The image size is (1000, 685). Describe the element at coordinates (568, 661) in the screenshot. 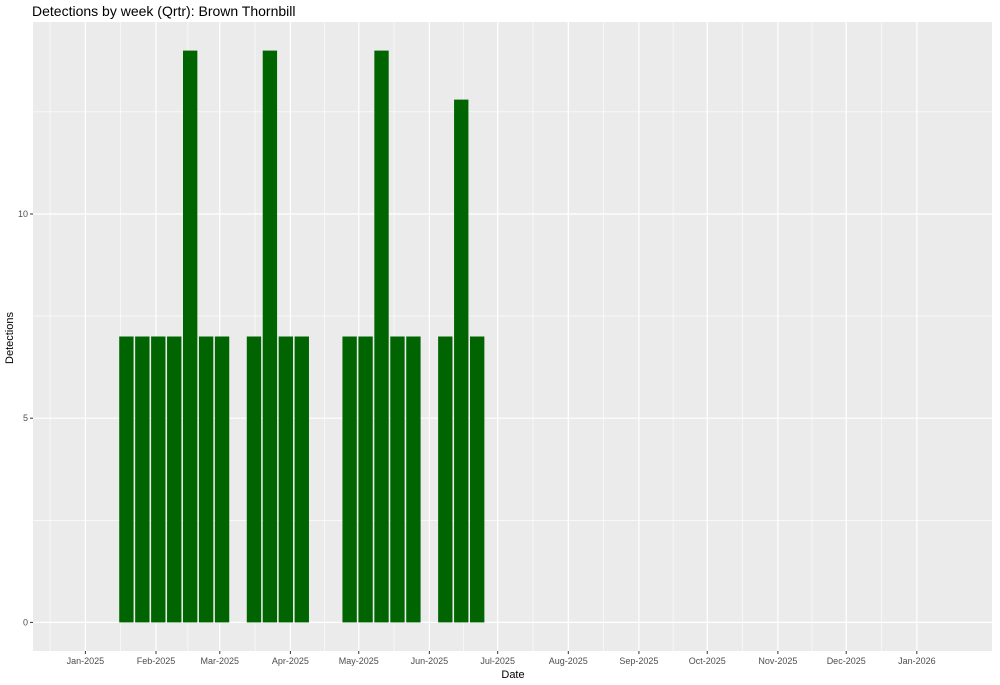

I see `x-tick-label: Aug-2025` at that location.